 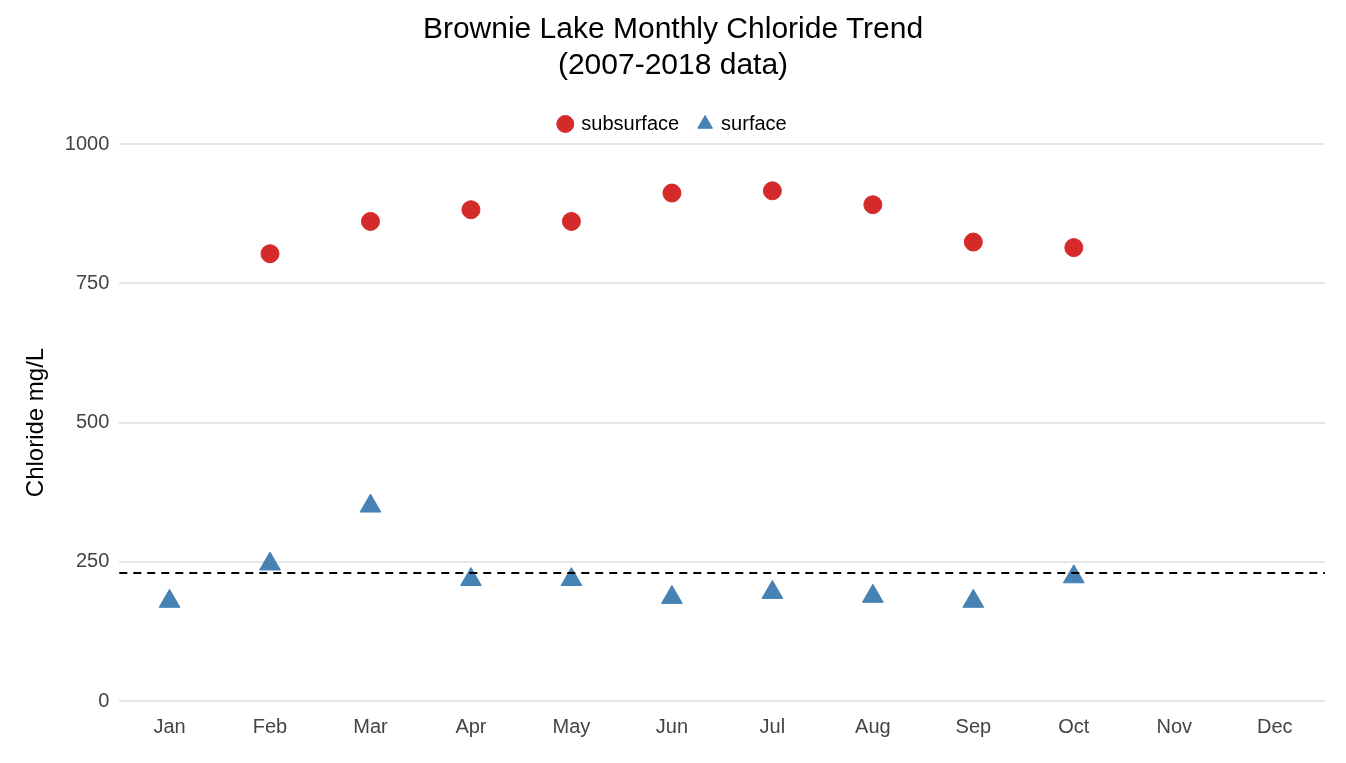 What do you see at coordinates (1274, 725) in the screenshot?
I see `x-tick-label: Dec` at bounding box center [1274, 725].